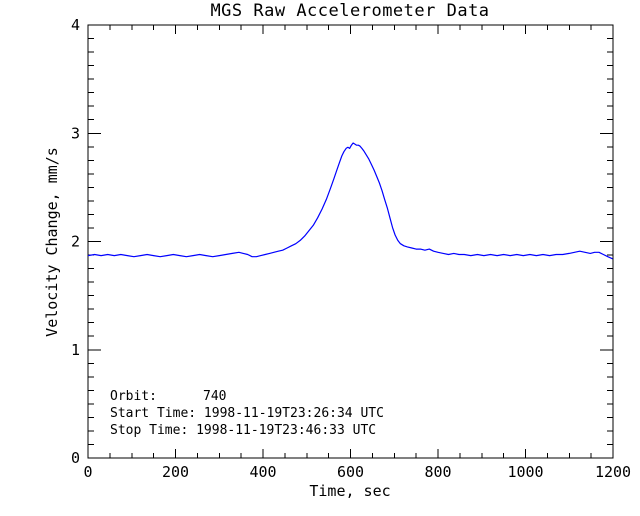 The height and width of the screenshot is (516, 640). What do you see at coordinates (133, 396) in the screenshot?
I see `annotation-orbit-label: Orbit:` at bounding box center [133, 396].